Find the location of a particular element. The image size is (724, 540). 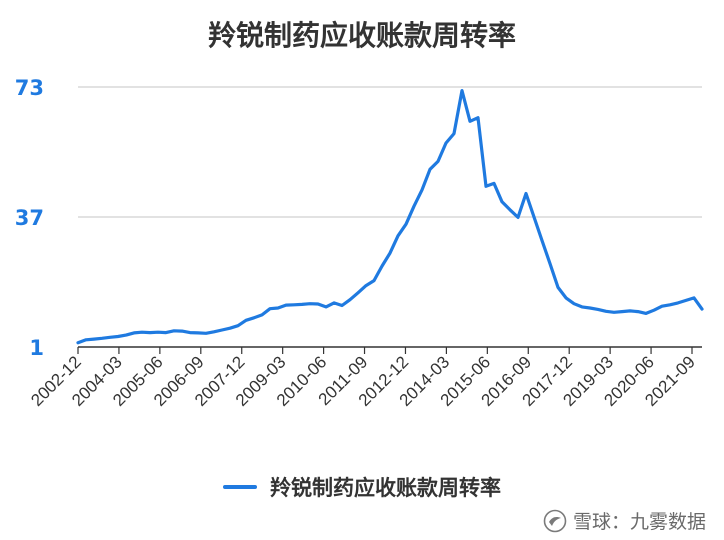

y-tick-label: 1 is located at coordinates (36, 348).